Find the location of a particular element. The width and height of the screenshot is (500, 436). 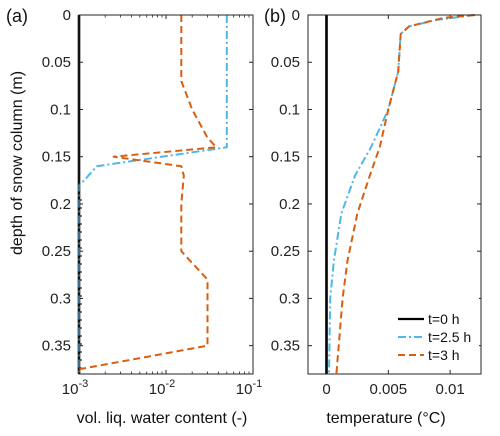

panel-b-ytick-label: 0.3 is located at coordinates (289, 298).